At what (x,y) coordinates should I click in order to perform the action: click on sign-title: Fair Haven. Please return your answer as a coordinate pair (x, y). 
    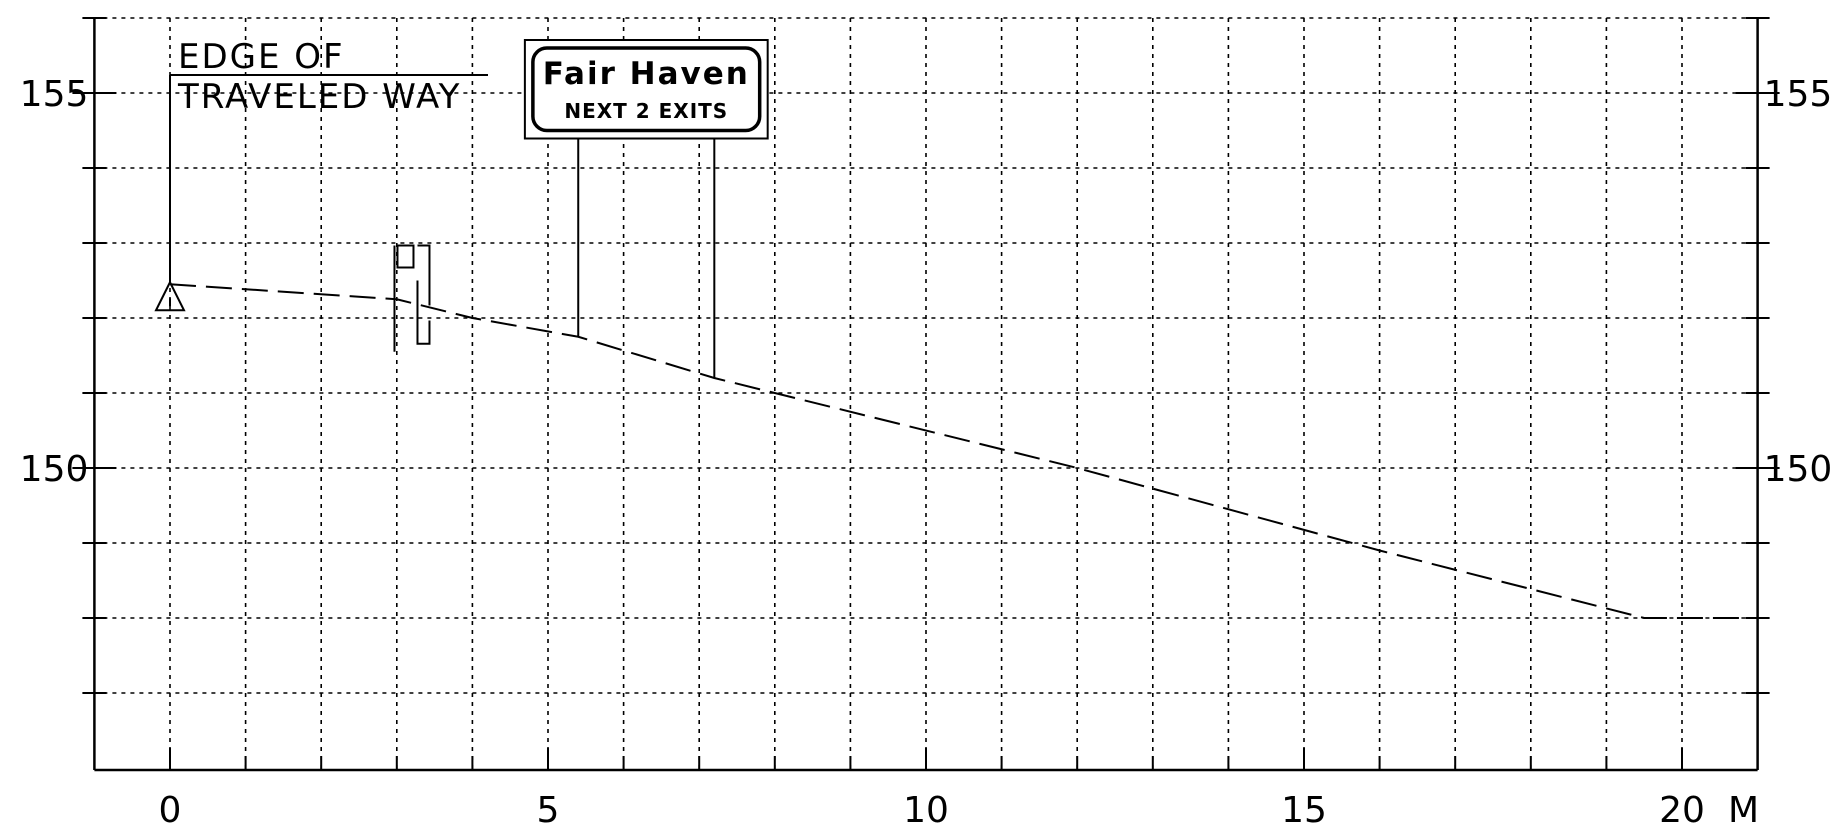
    Looking at the image, I should click on (646, 74).